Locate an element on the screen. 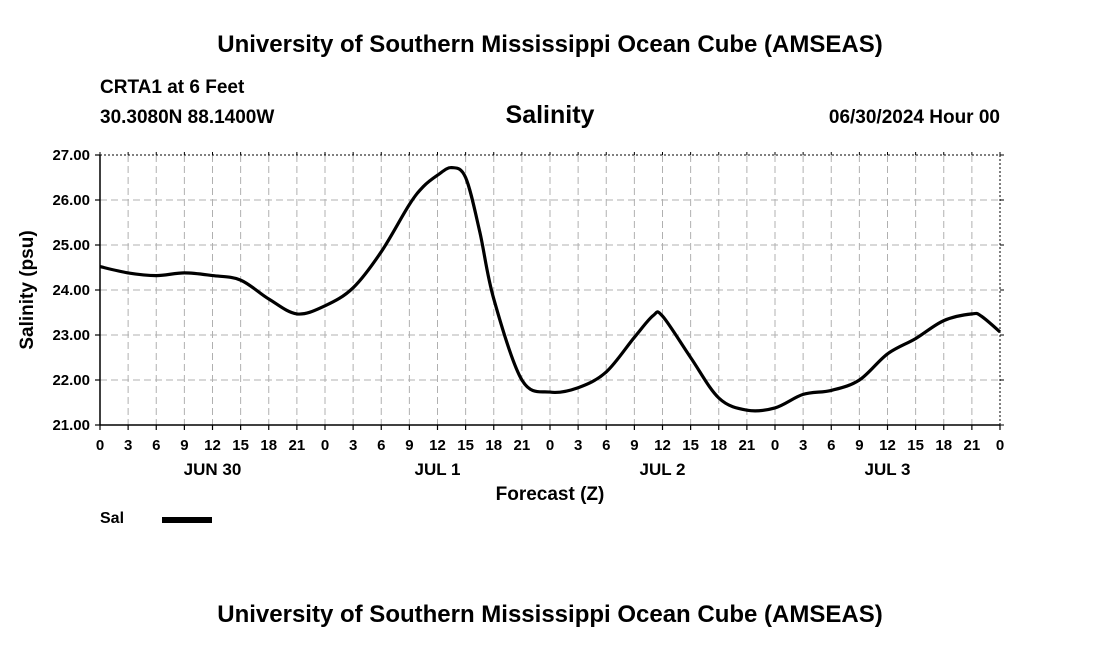 The width and height of the screenshot is (1100, 650). legend-line-swatch is located at coordinates (187, 520).